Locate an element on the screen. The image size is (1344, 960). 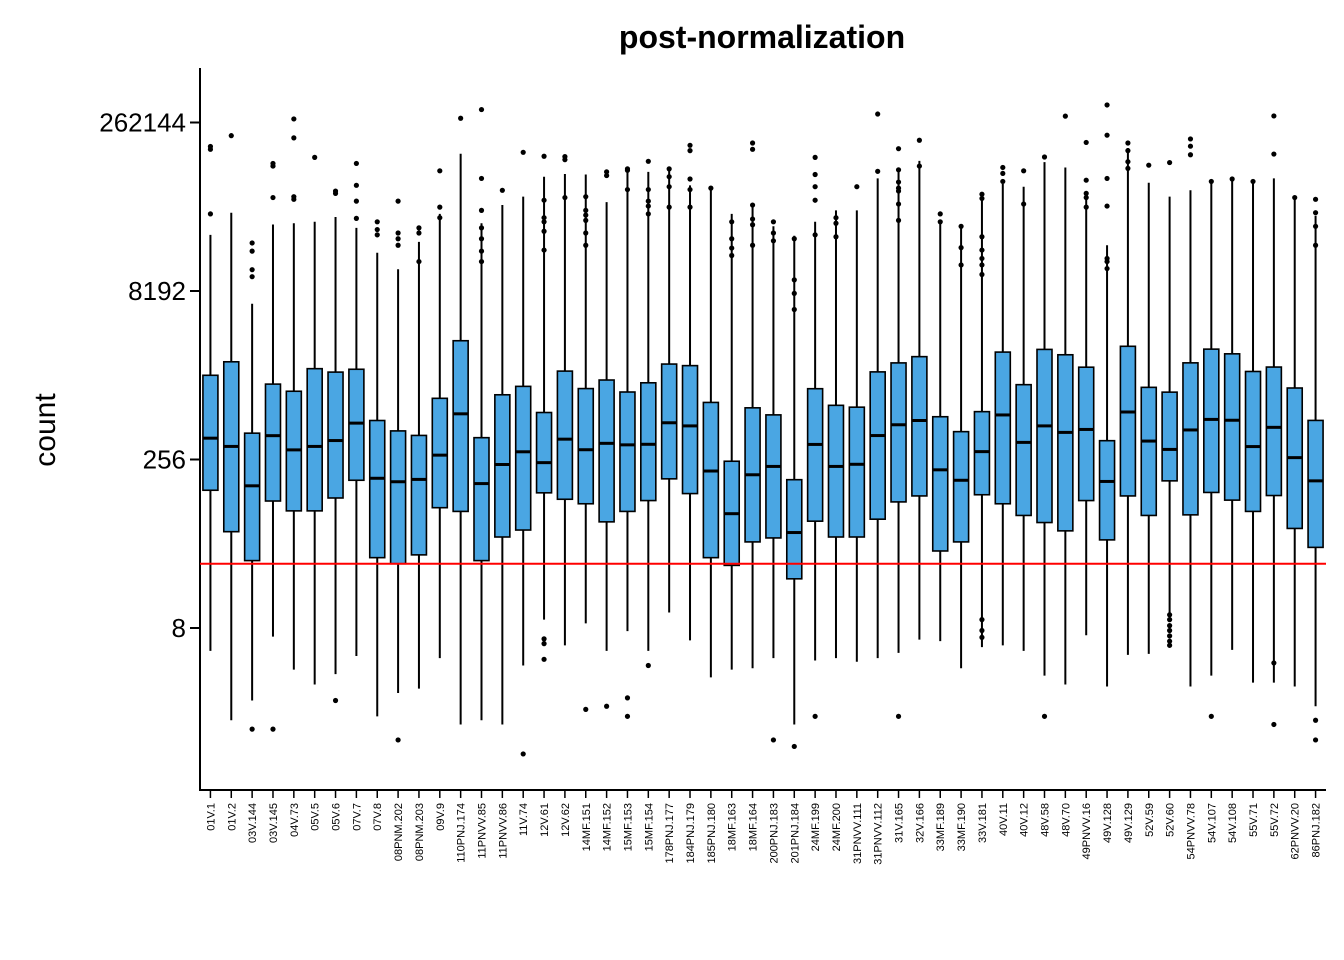
x-tick-label: 54V.107 is located at coordinates (1212, 823).